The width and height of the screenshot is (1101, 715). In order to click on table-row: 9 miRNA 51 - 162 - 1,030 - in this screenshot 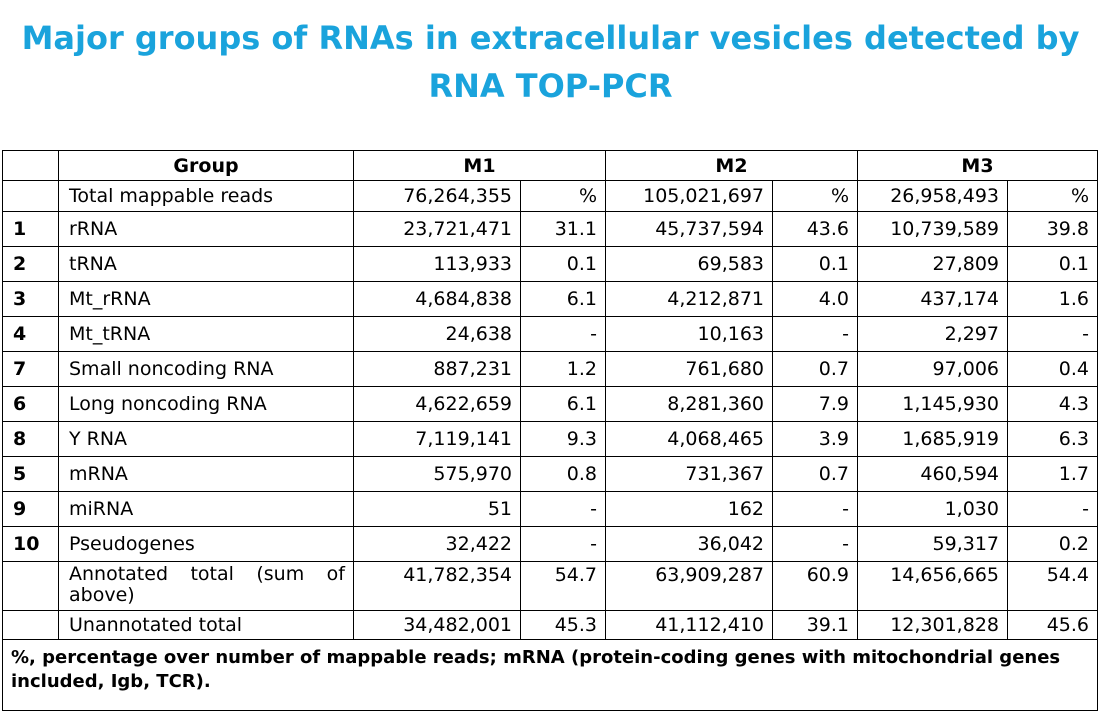, I will do `click(550, 509)`.